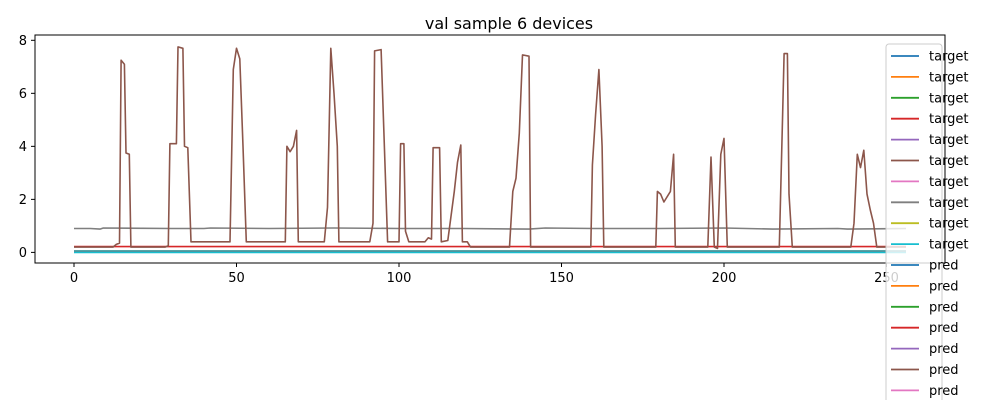 The width and height of the screenshot is (1000, 400). I want to click on legend-label-5: target, so click(949, 161).